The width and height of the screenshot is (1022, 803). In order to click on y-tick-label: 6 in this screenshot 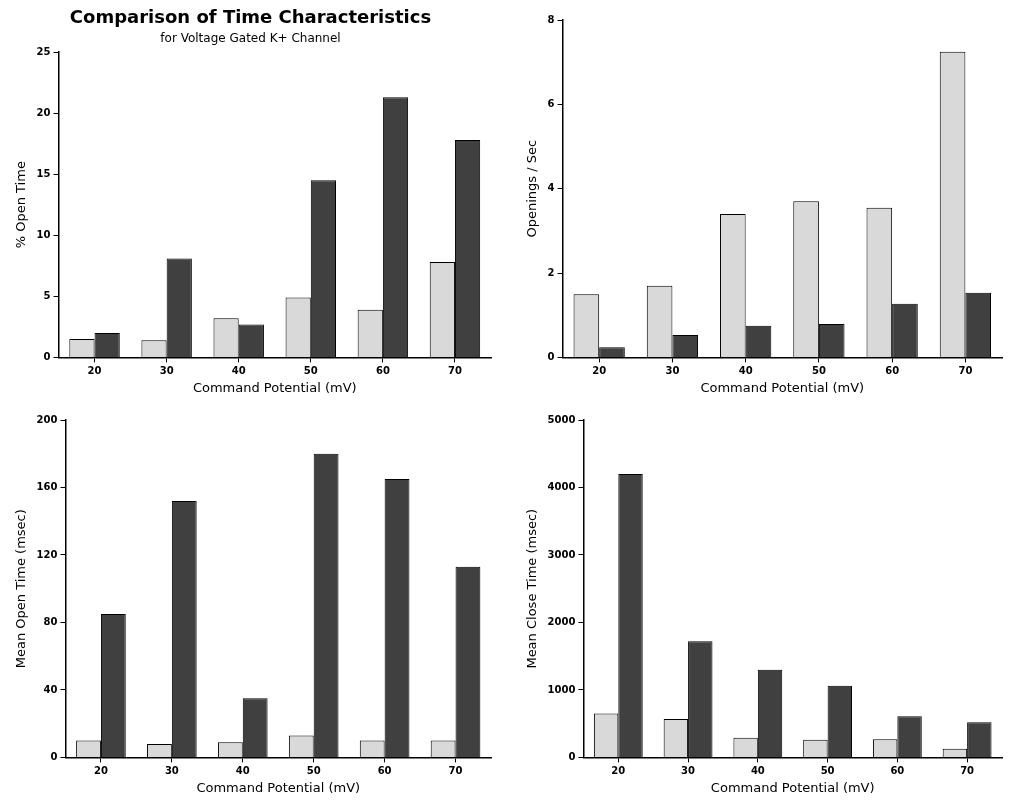, I will do `click(551, 103)`.